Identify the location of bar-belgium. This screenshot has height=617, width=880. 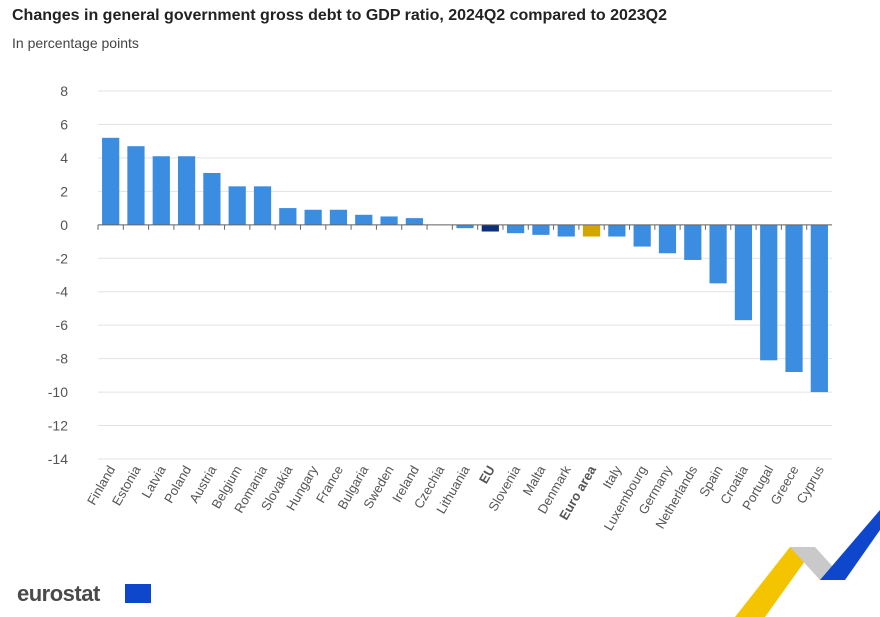
(237, 205).